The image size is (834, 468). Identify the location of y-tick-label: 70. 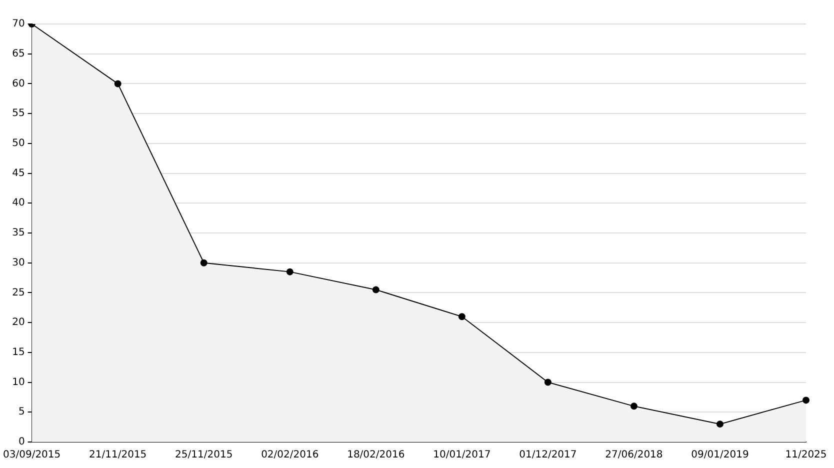
(18, 24).